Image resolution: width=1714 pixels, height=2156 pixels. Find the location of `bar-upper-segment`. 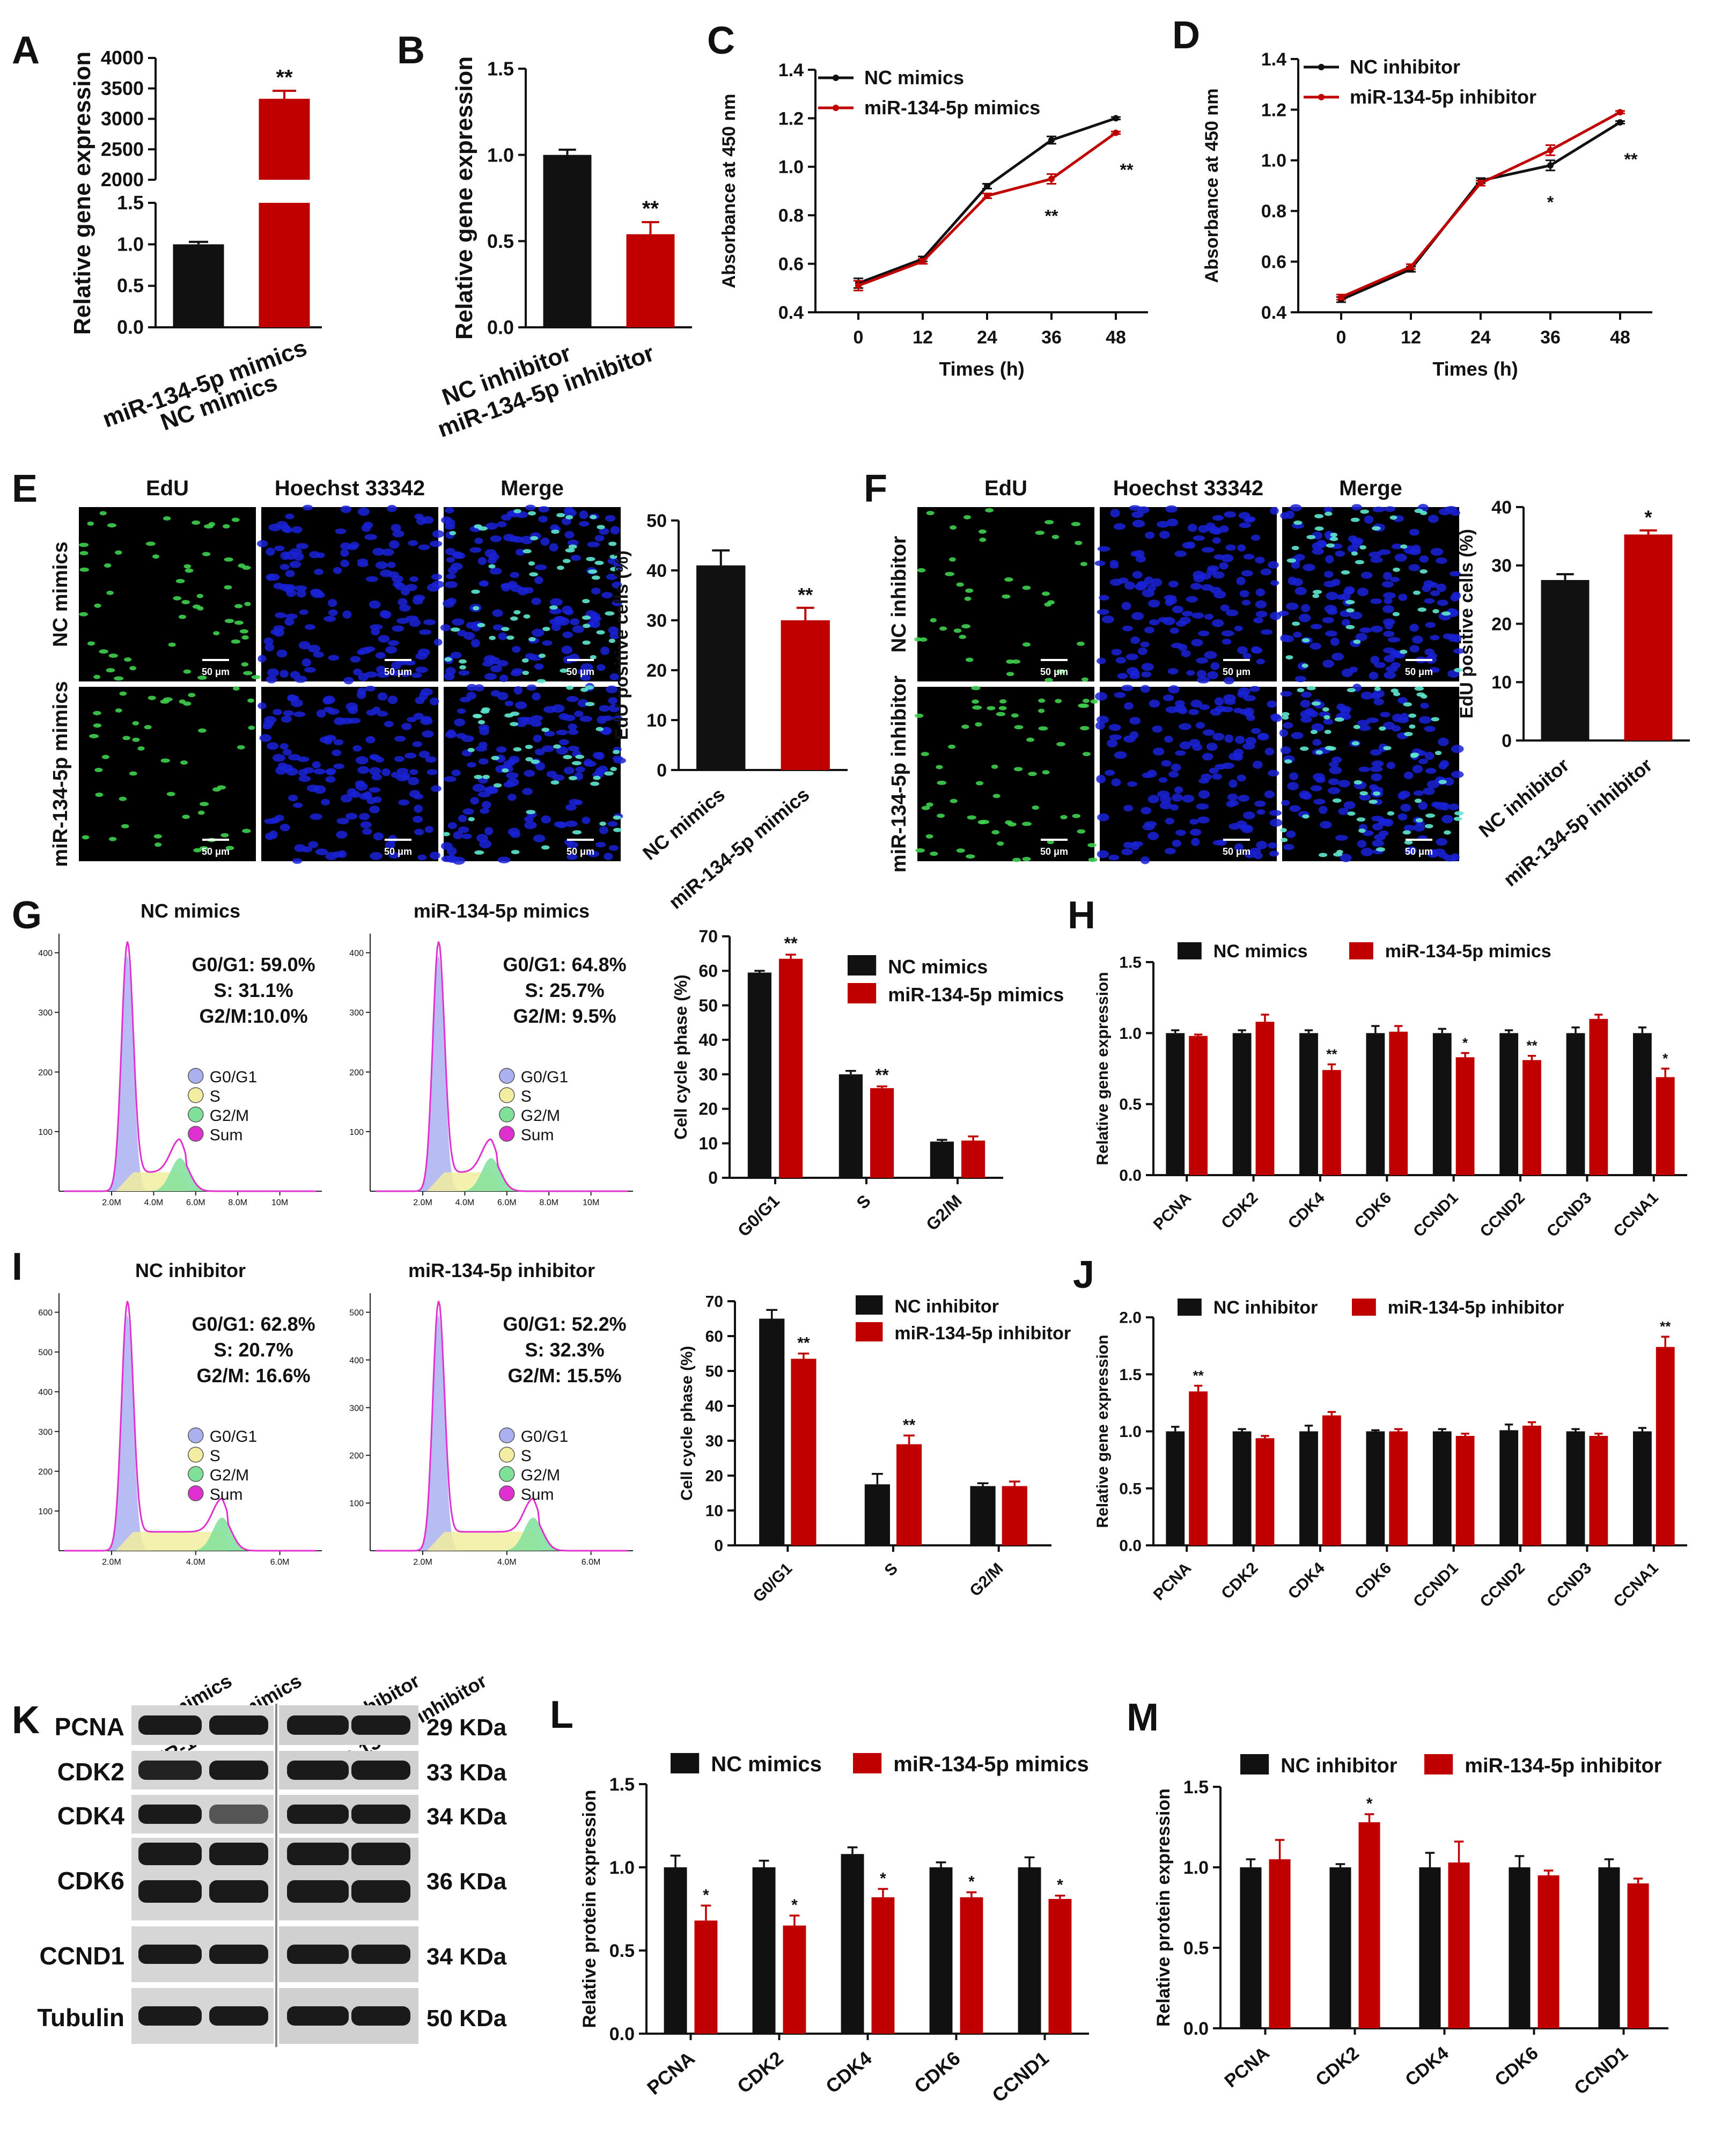

bar-upper-segment is located at coordinates (284, 139).